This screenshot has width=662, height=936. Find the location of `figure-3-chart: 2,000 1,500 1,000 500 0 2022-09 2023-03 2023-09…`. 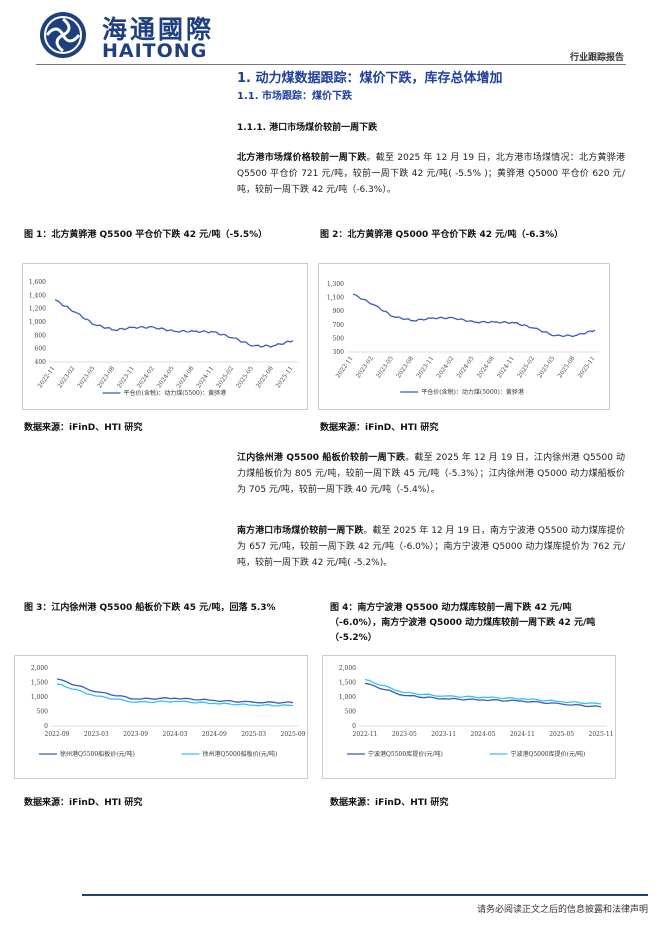

figure-3-chart: 2,000 1,500 1,000 500 0 2022-09 2023-03 2023-09… is located at coordinates (161, 717).